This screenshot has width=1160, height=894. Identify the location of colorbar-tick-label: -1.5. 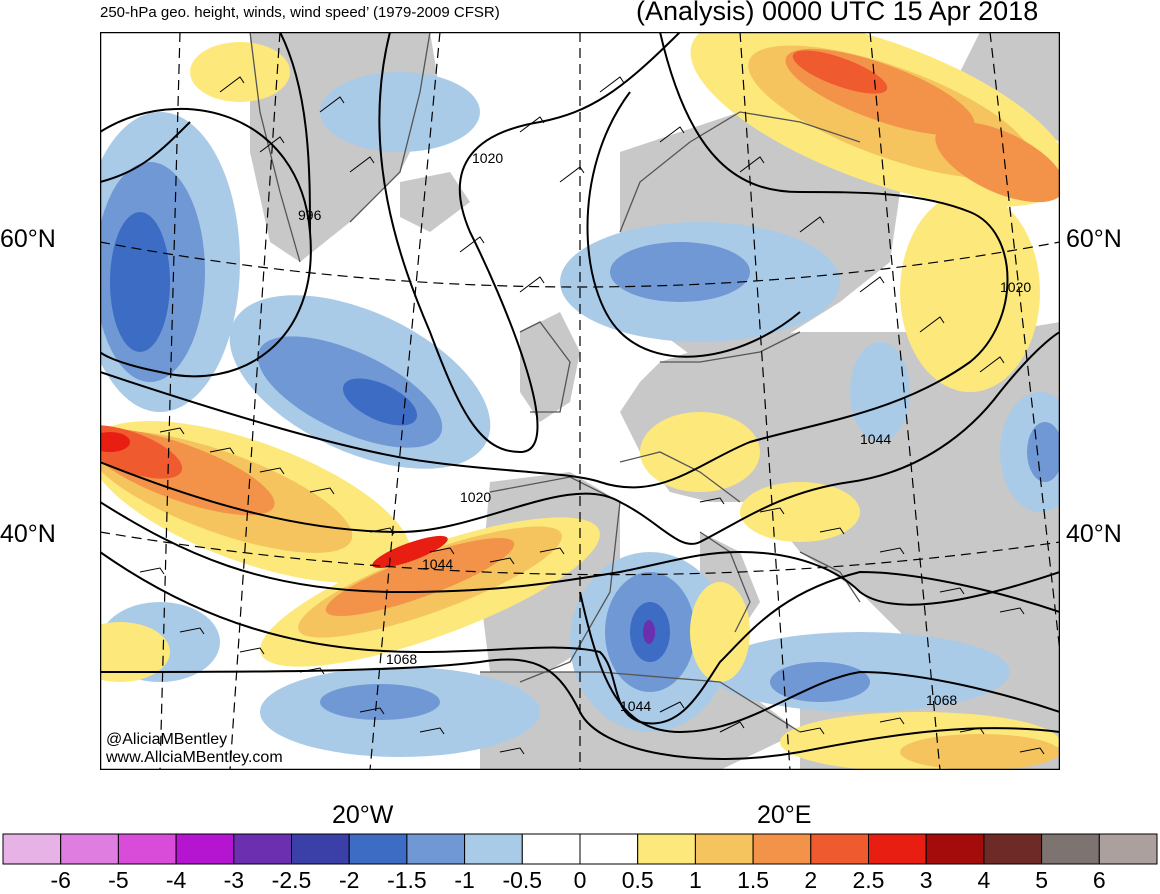
(407, 880).